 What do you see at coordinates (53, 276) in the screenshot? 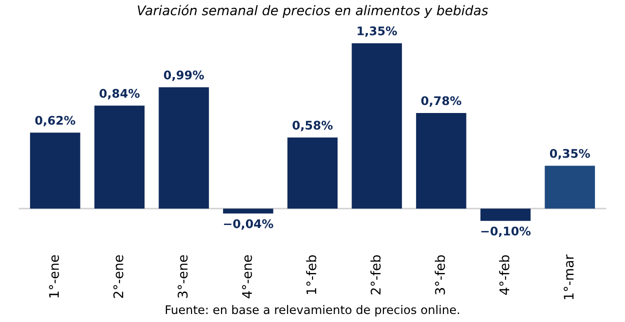
I see `x-tick-label: 1°-ene` at bounding box center [53, 276].